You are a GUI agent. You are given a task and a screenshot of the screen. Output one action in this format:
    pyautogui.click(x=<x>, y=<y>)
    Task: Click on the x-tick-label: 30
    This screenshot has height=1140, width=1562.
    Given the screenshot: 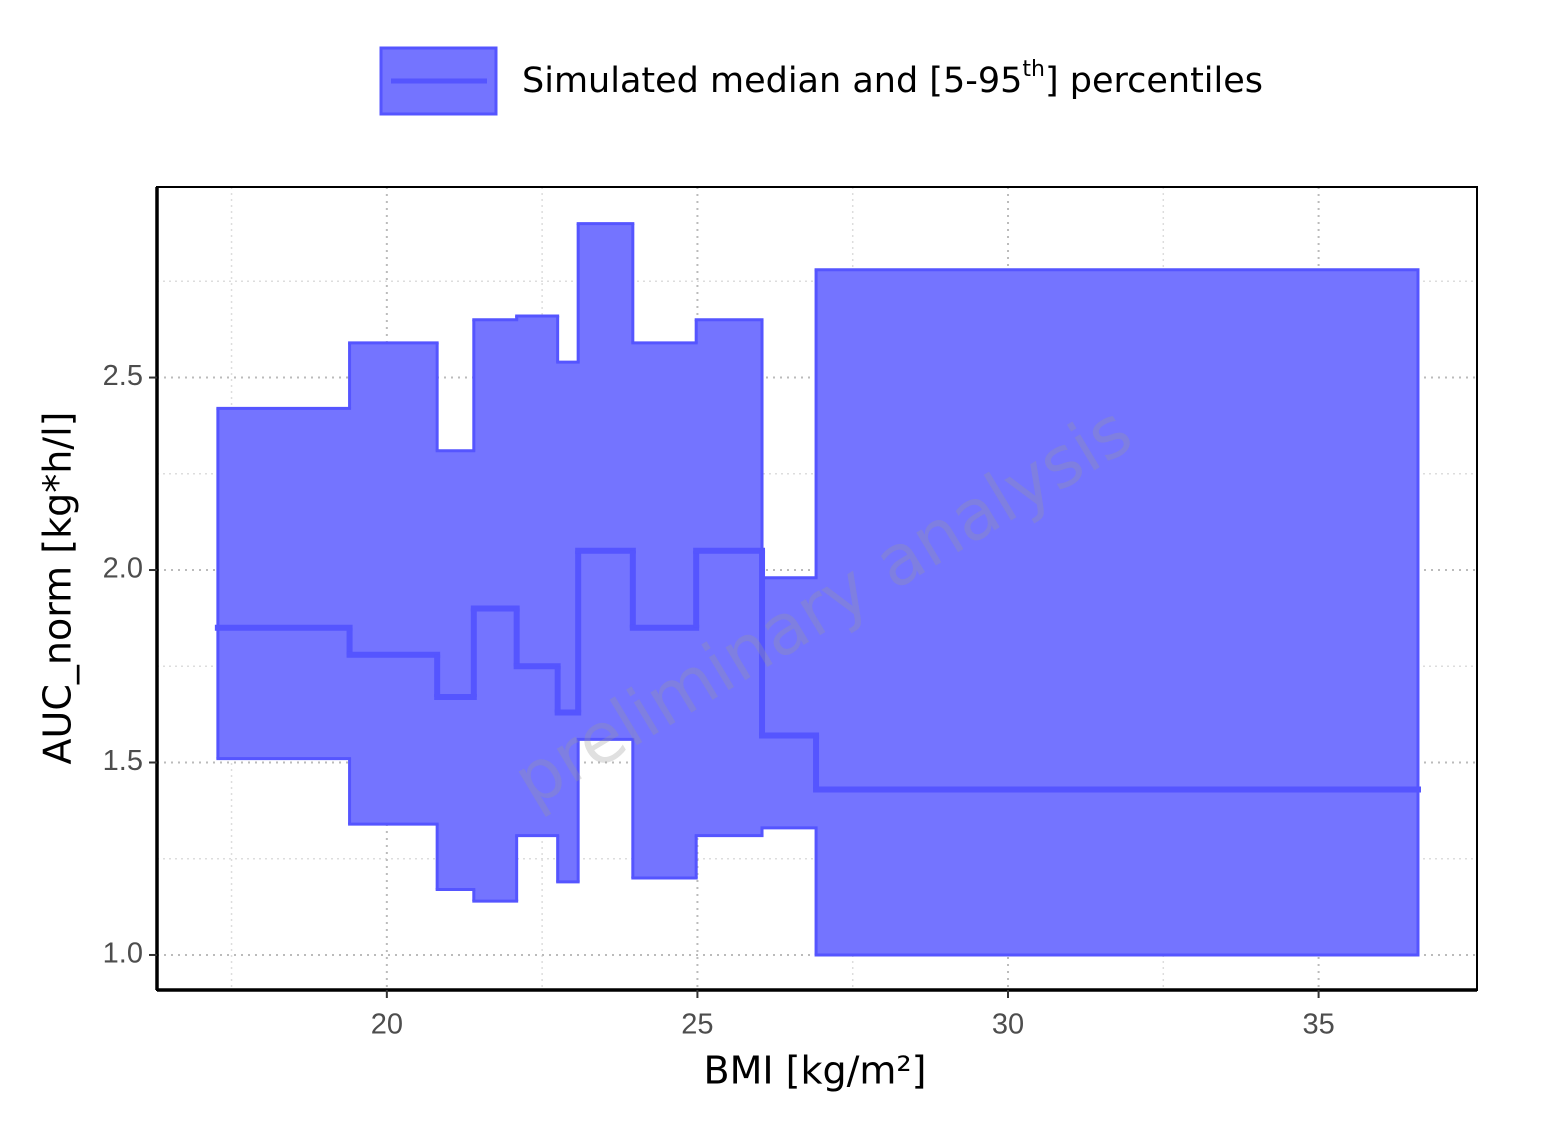 What is the action you would take?
    pyautogui.click(x=1008, y=1025)
    